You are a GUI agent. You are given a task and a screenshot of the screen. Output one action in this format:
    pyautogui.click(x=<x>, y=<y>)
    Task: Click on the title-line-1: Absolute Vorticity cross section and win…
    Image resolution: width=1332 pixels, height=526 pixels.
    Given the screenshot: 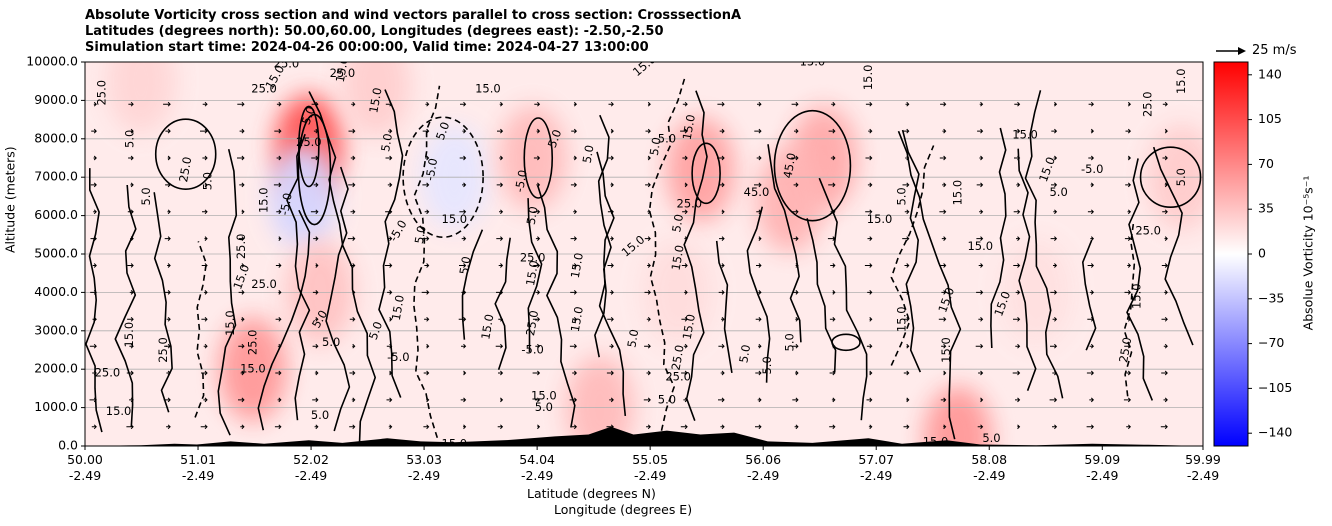 What is the action you would take?
    pyautogui.click(x=413, y=15)
    